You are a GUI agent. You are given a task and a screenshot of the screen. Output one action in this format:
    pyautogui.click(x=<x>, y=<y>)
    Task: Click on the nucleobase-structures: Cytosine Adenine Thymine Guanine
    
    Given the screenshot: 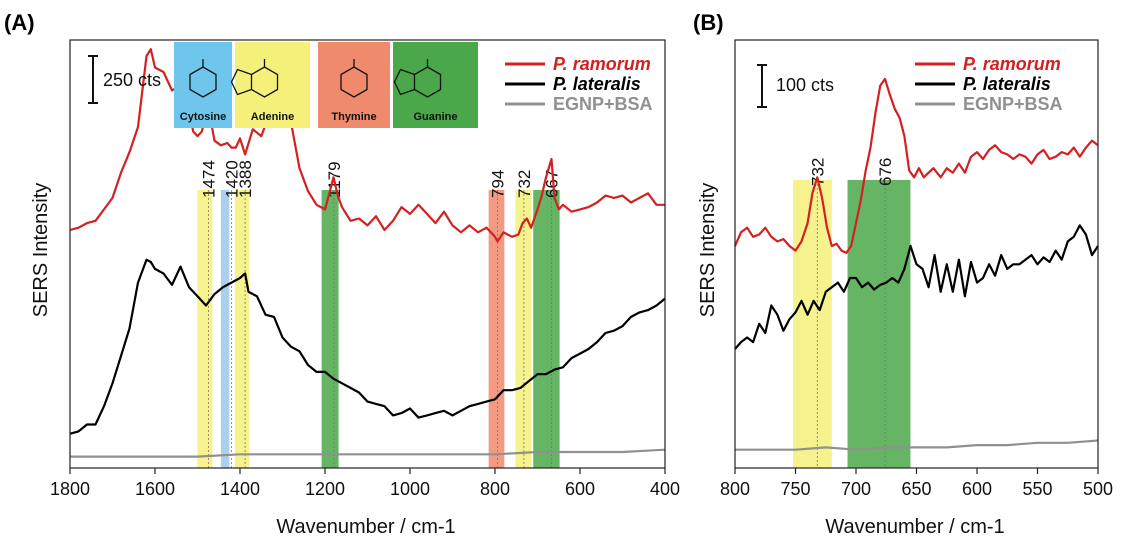 What is the action you would take?
    pyautogui.click(x=326, y=85)
    